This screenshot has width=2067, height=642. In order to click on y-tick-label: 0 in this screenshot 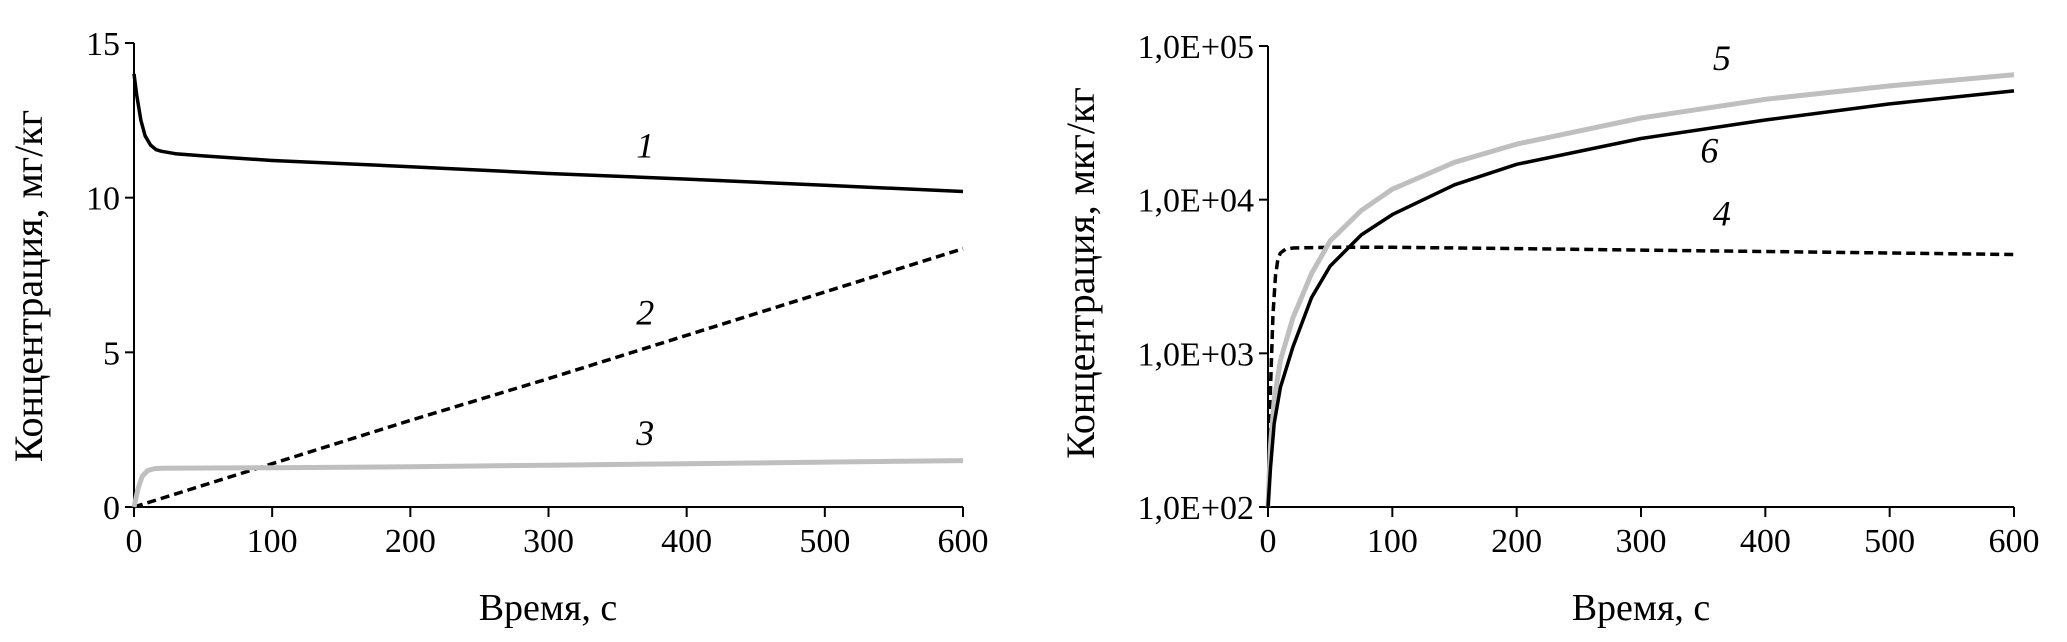, I will do `click(111, 508)`.